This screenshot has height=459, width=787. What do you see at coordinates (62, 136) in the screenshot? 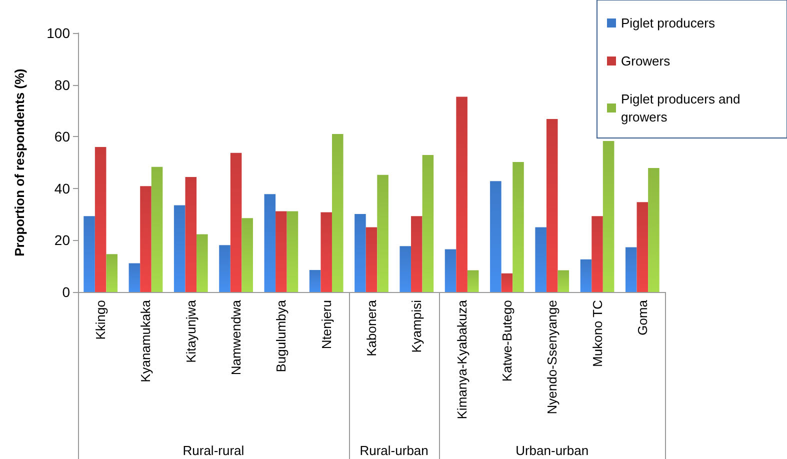
I see `y-tick-label: 60` at bounding box center [62, 136].